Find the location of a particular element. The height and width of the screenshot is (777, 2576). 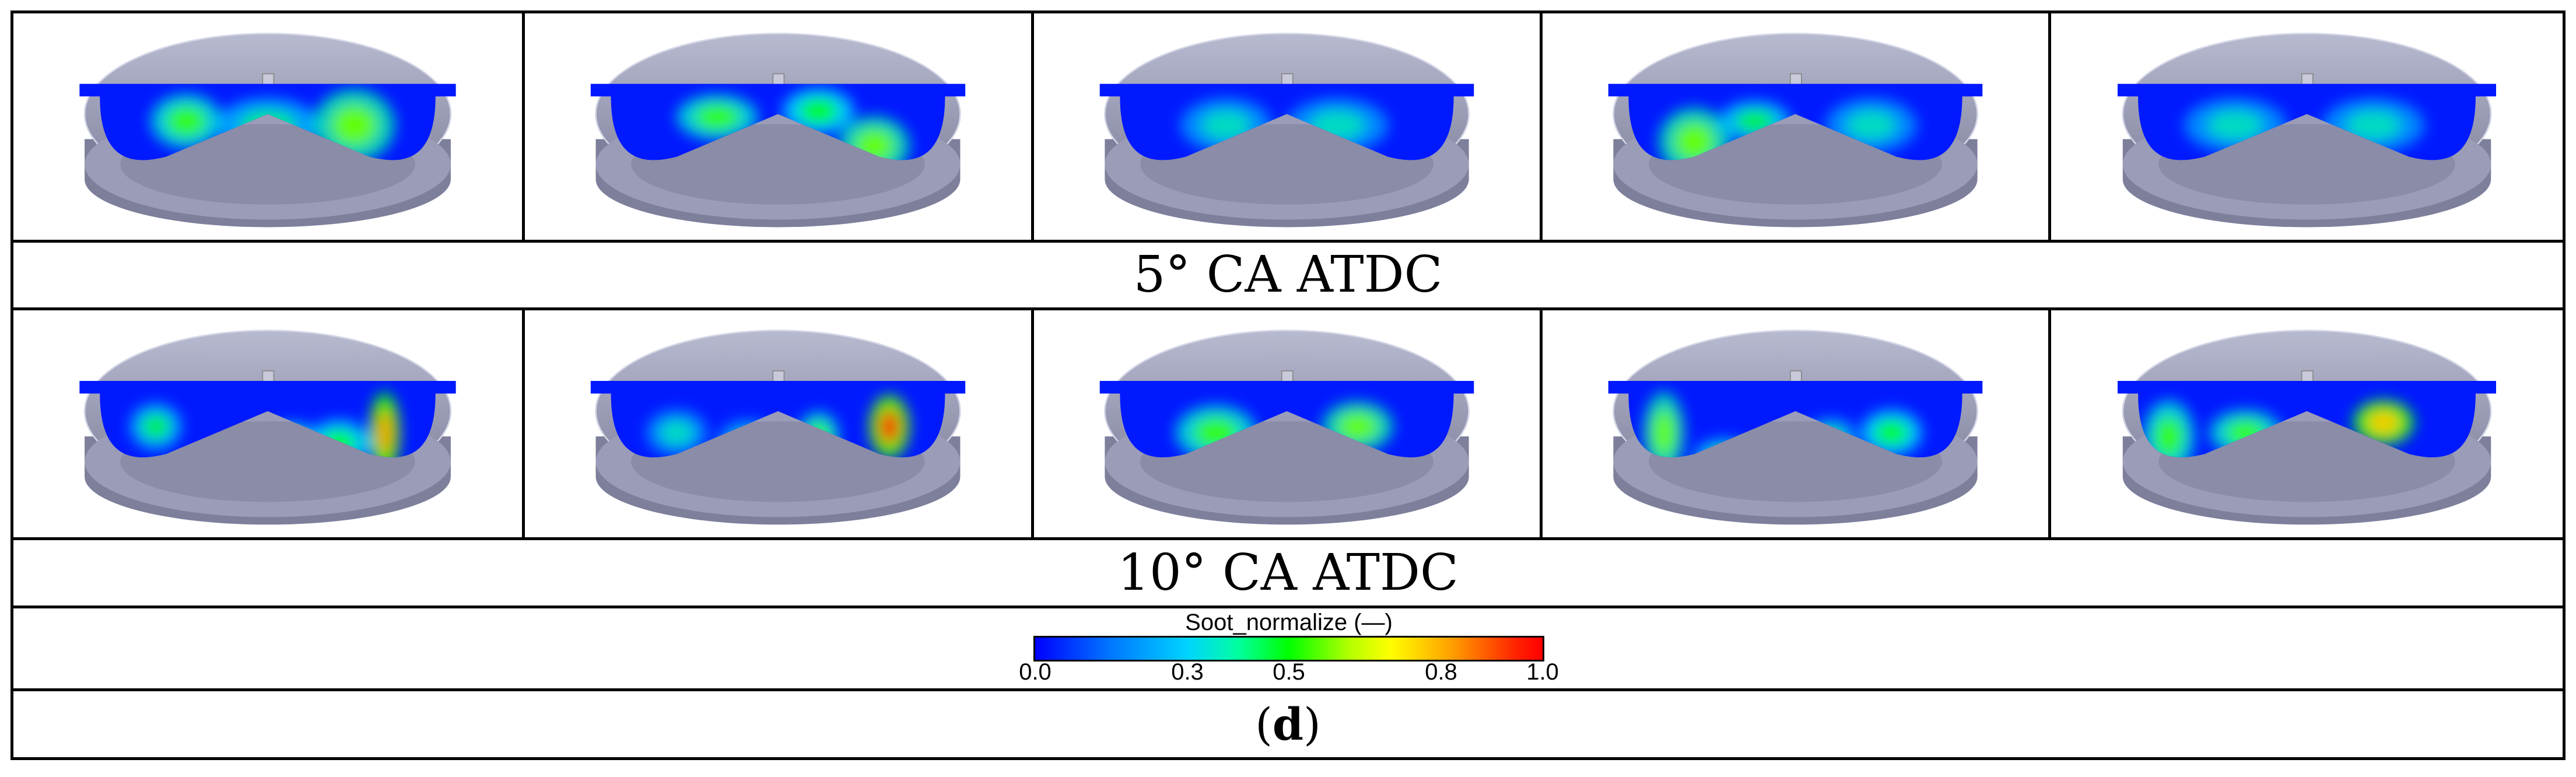

colorbar-tick-label: 0.3 is located at coordinates (1187, 672).